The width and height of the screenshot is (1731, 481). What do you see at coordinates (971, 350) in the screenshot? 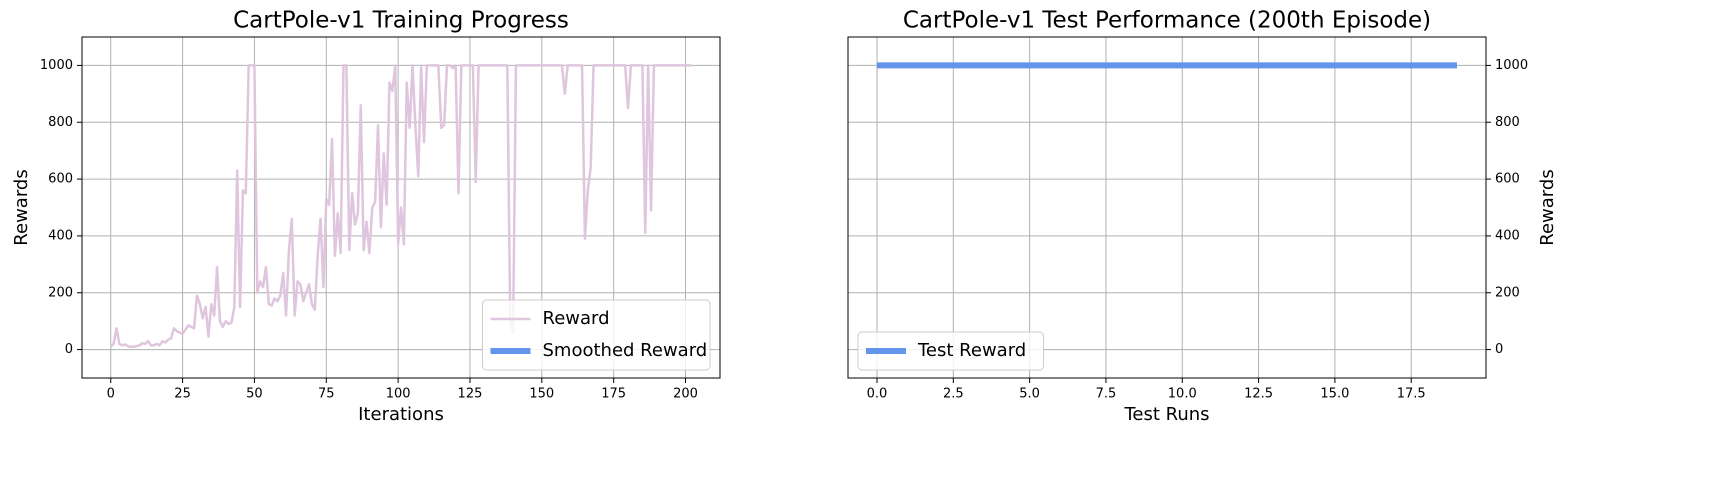
I see `legend-label: Test Reward` at bounding box center [971, 350].